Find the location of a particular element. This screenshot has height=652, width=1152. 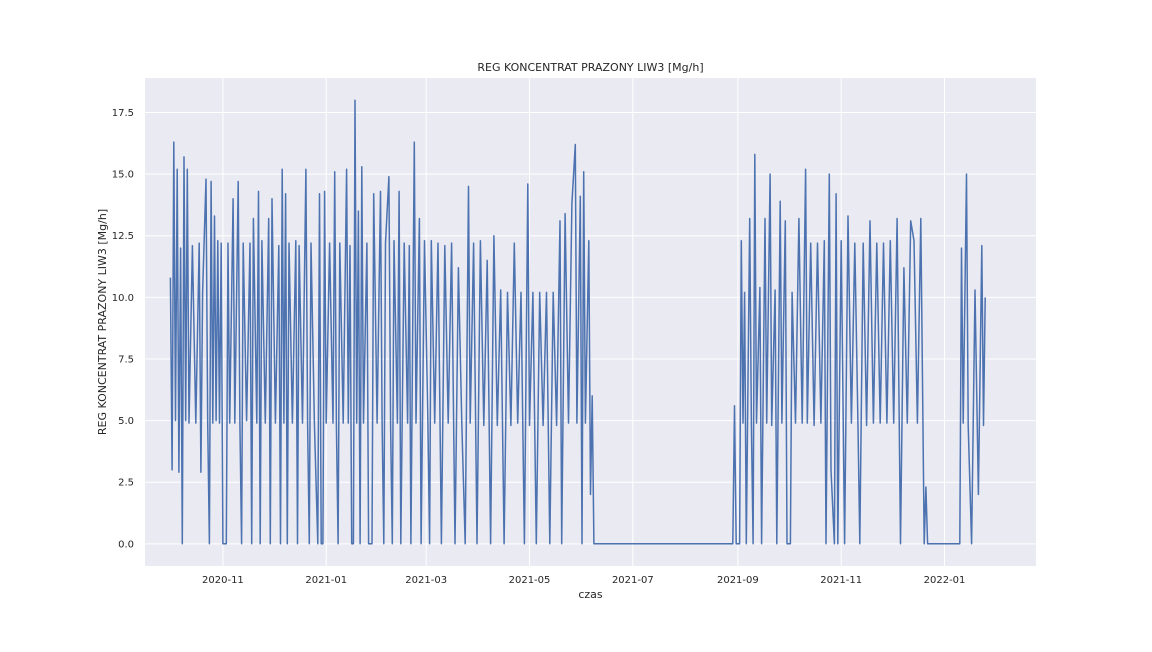

x-tick-label: 2020-11 is located at coordinates (223, 580).